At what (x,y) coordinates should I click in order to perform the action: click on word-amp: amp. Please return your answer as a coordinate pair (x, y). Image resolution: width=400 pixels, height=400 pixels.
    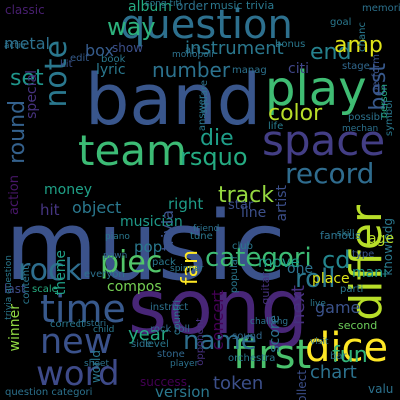
    Looking at the image, I should click on (358, 45).